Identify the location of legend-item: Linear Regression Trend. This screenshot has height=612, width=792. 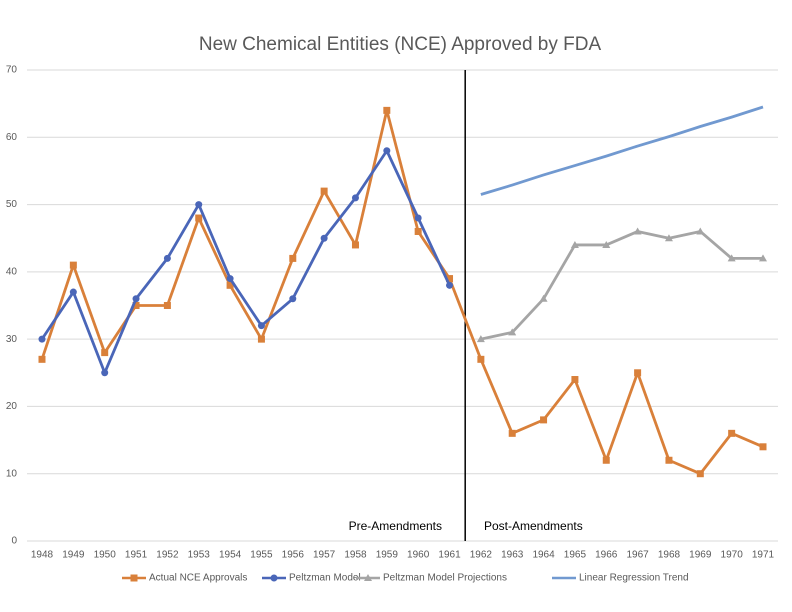
(620, 578).